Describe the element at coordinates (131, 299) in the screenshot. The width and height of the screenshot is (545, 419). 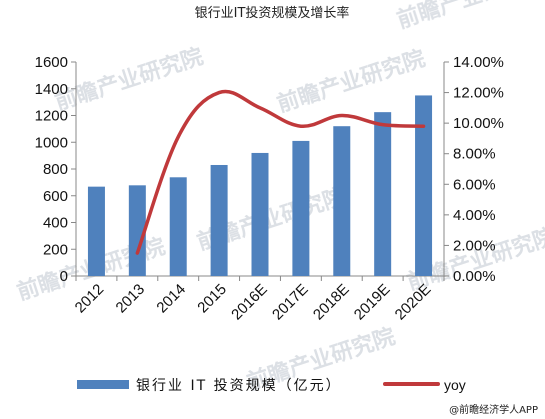
I see `x-tick-label: 2013` at that location.